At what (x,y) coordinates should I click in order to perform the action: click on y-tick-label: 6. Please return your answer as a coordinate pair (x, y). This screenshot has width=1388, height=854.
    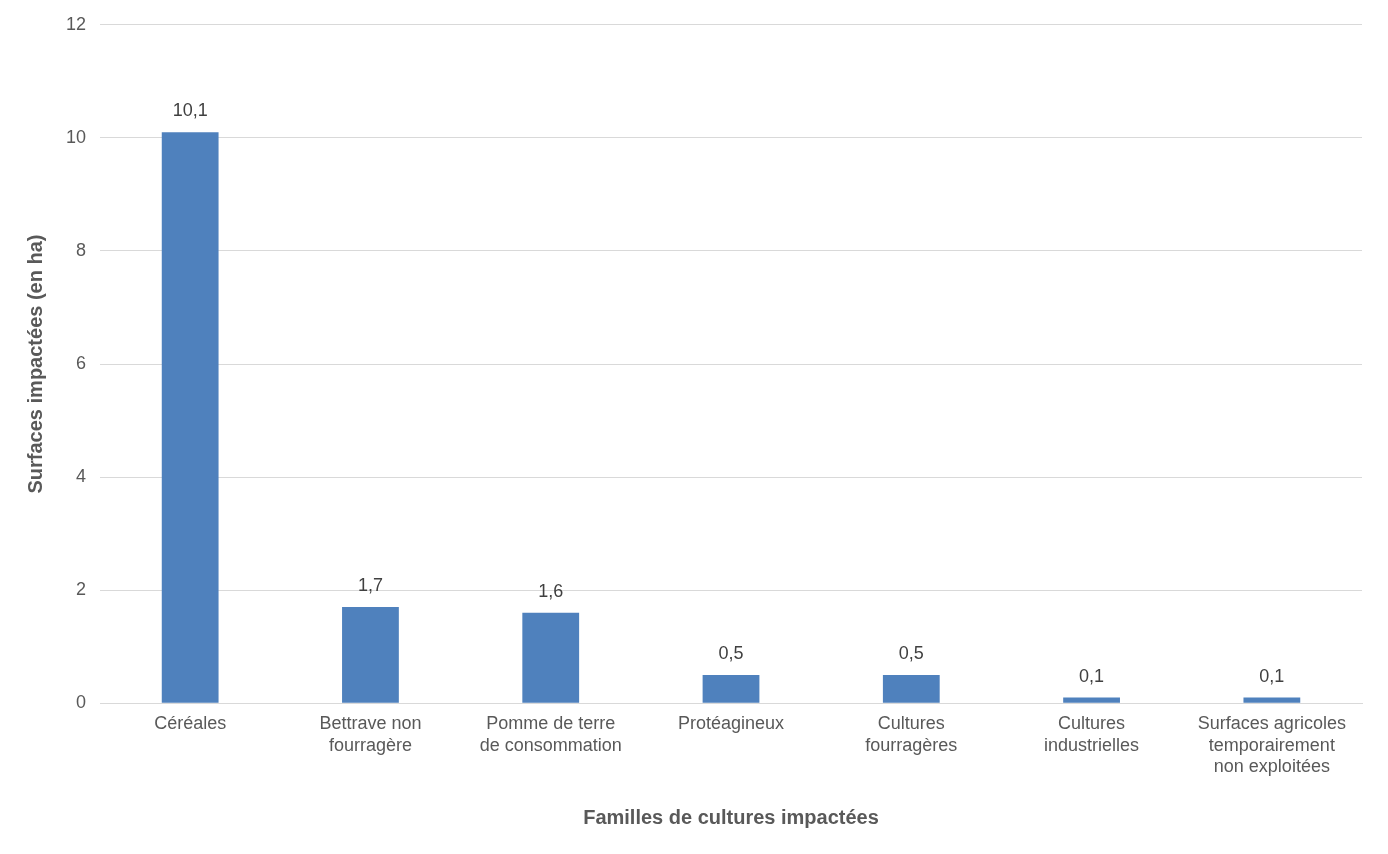
    Looking at the image, I should click on (81, 362).